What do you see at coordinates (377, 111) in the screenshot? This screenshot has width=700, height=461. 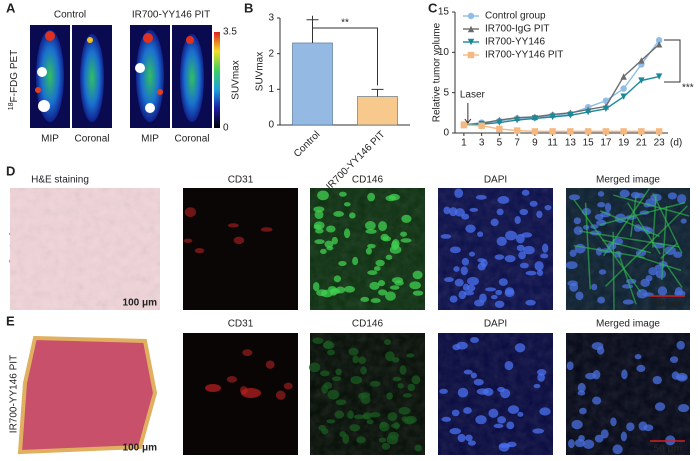 I see `bar` at bounding box center [377, 111].